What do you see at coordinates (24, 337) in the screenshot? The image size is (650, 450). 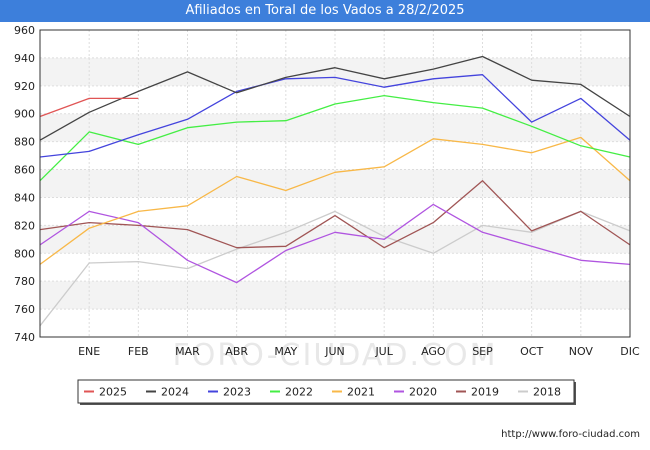 I see `y-tick-label: 740` at bounding box center [24, 337].